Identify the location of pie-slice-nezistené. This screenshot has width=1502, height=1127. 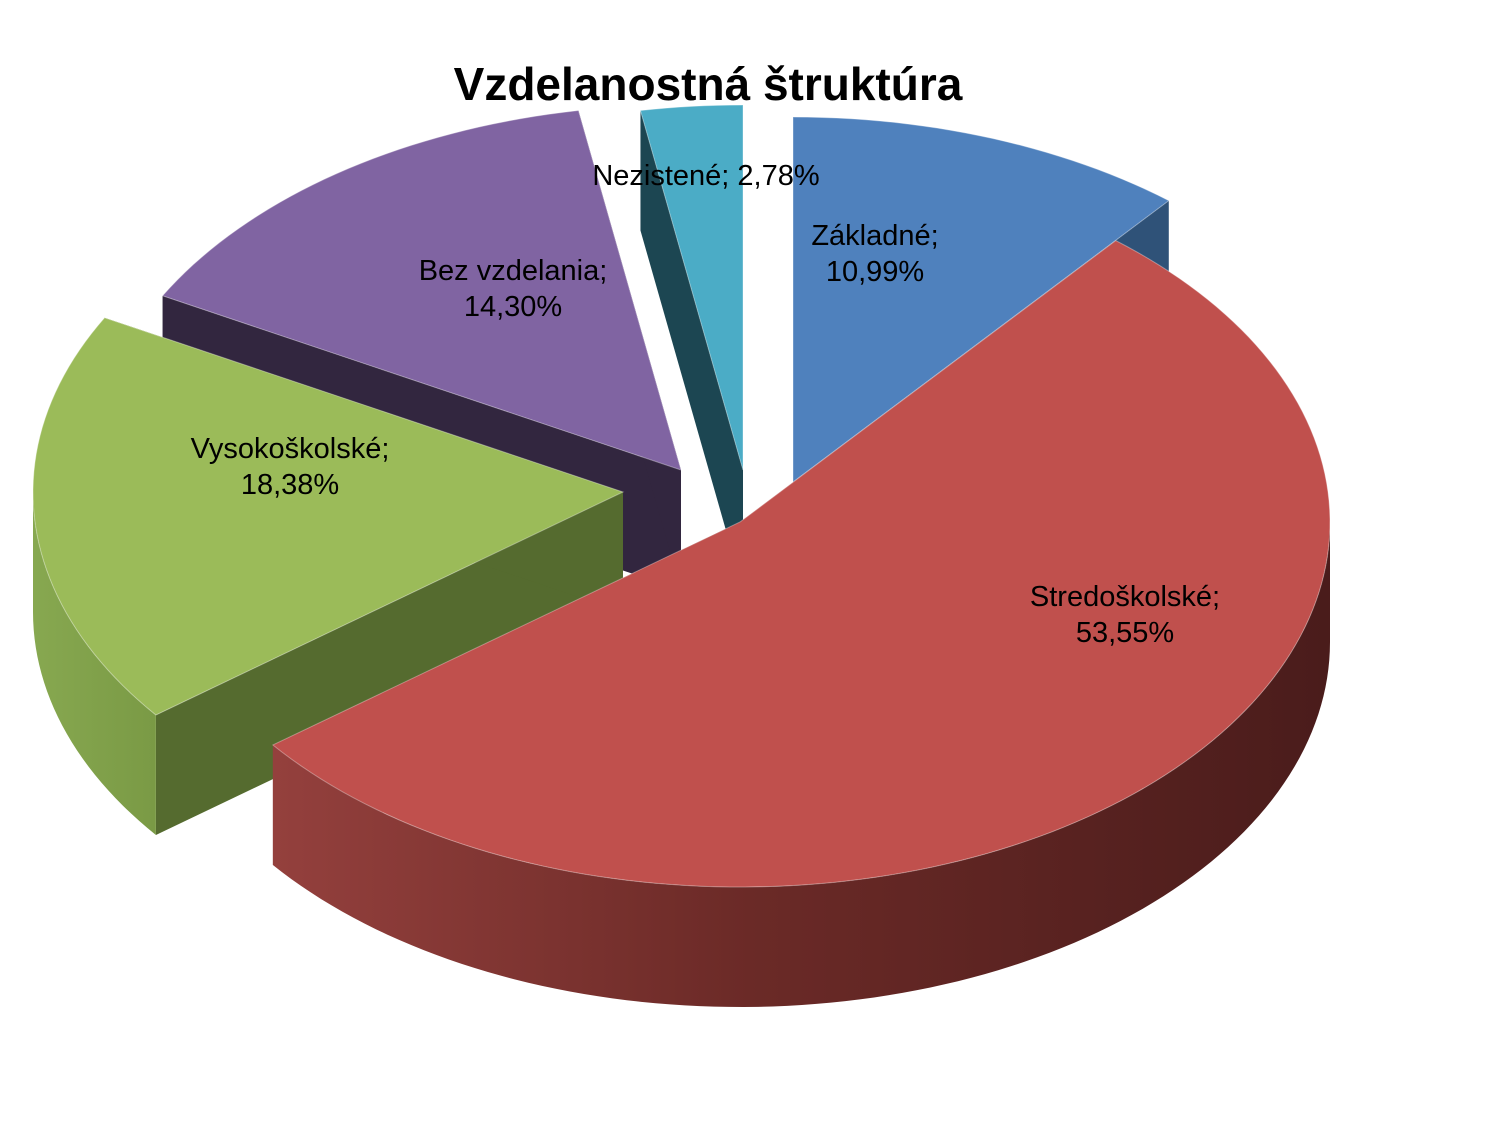
(691, 347).